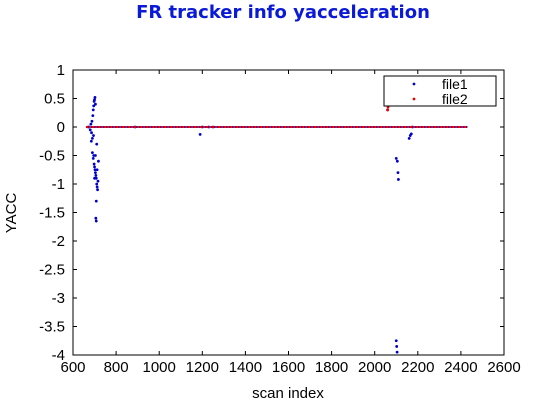 The width and height of the screenshot is (560, 420). Describe the element at coordinates (414, 84) in the screenshot. I see `legend-marker-file1` at that location.